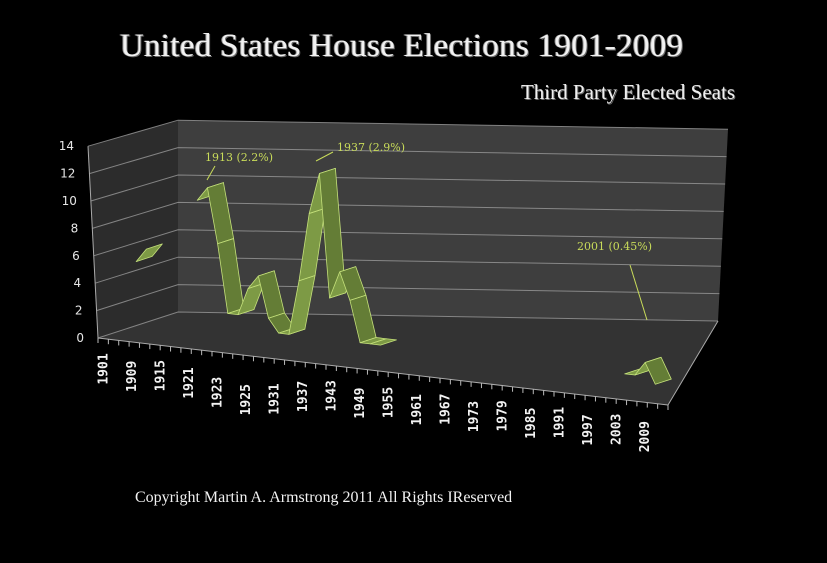  What do you see at coordinates (559, 422) in the screenshot?
I see `x-tick-label: 1991` at bounding box center [559, 422].